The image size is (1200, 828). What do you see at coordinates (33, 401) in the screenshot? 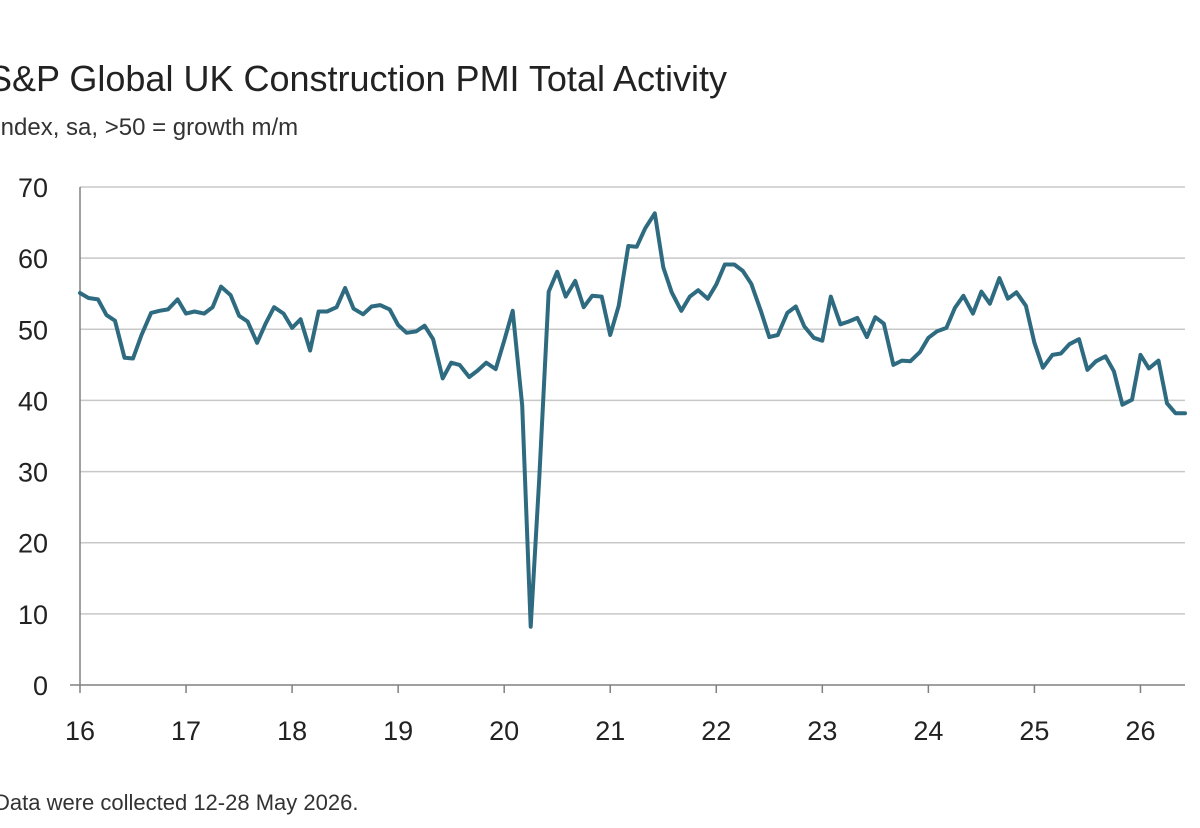
I see `y-tick-label: 40` at bounding box center [33, 401].